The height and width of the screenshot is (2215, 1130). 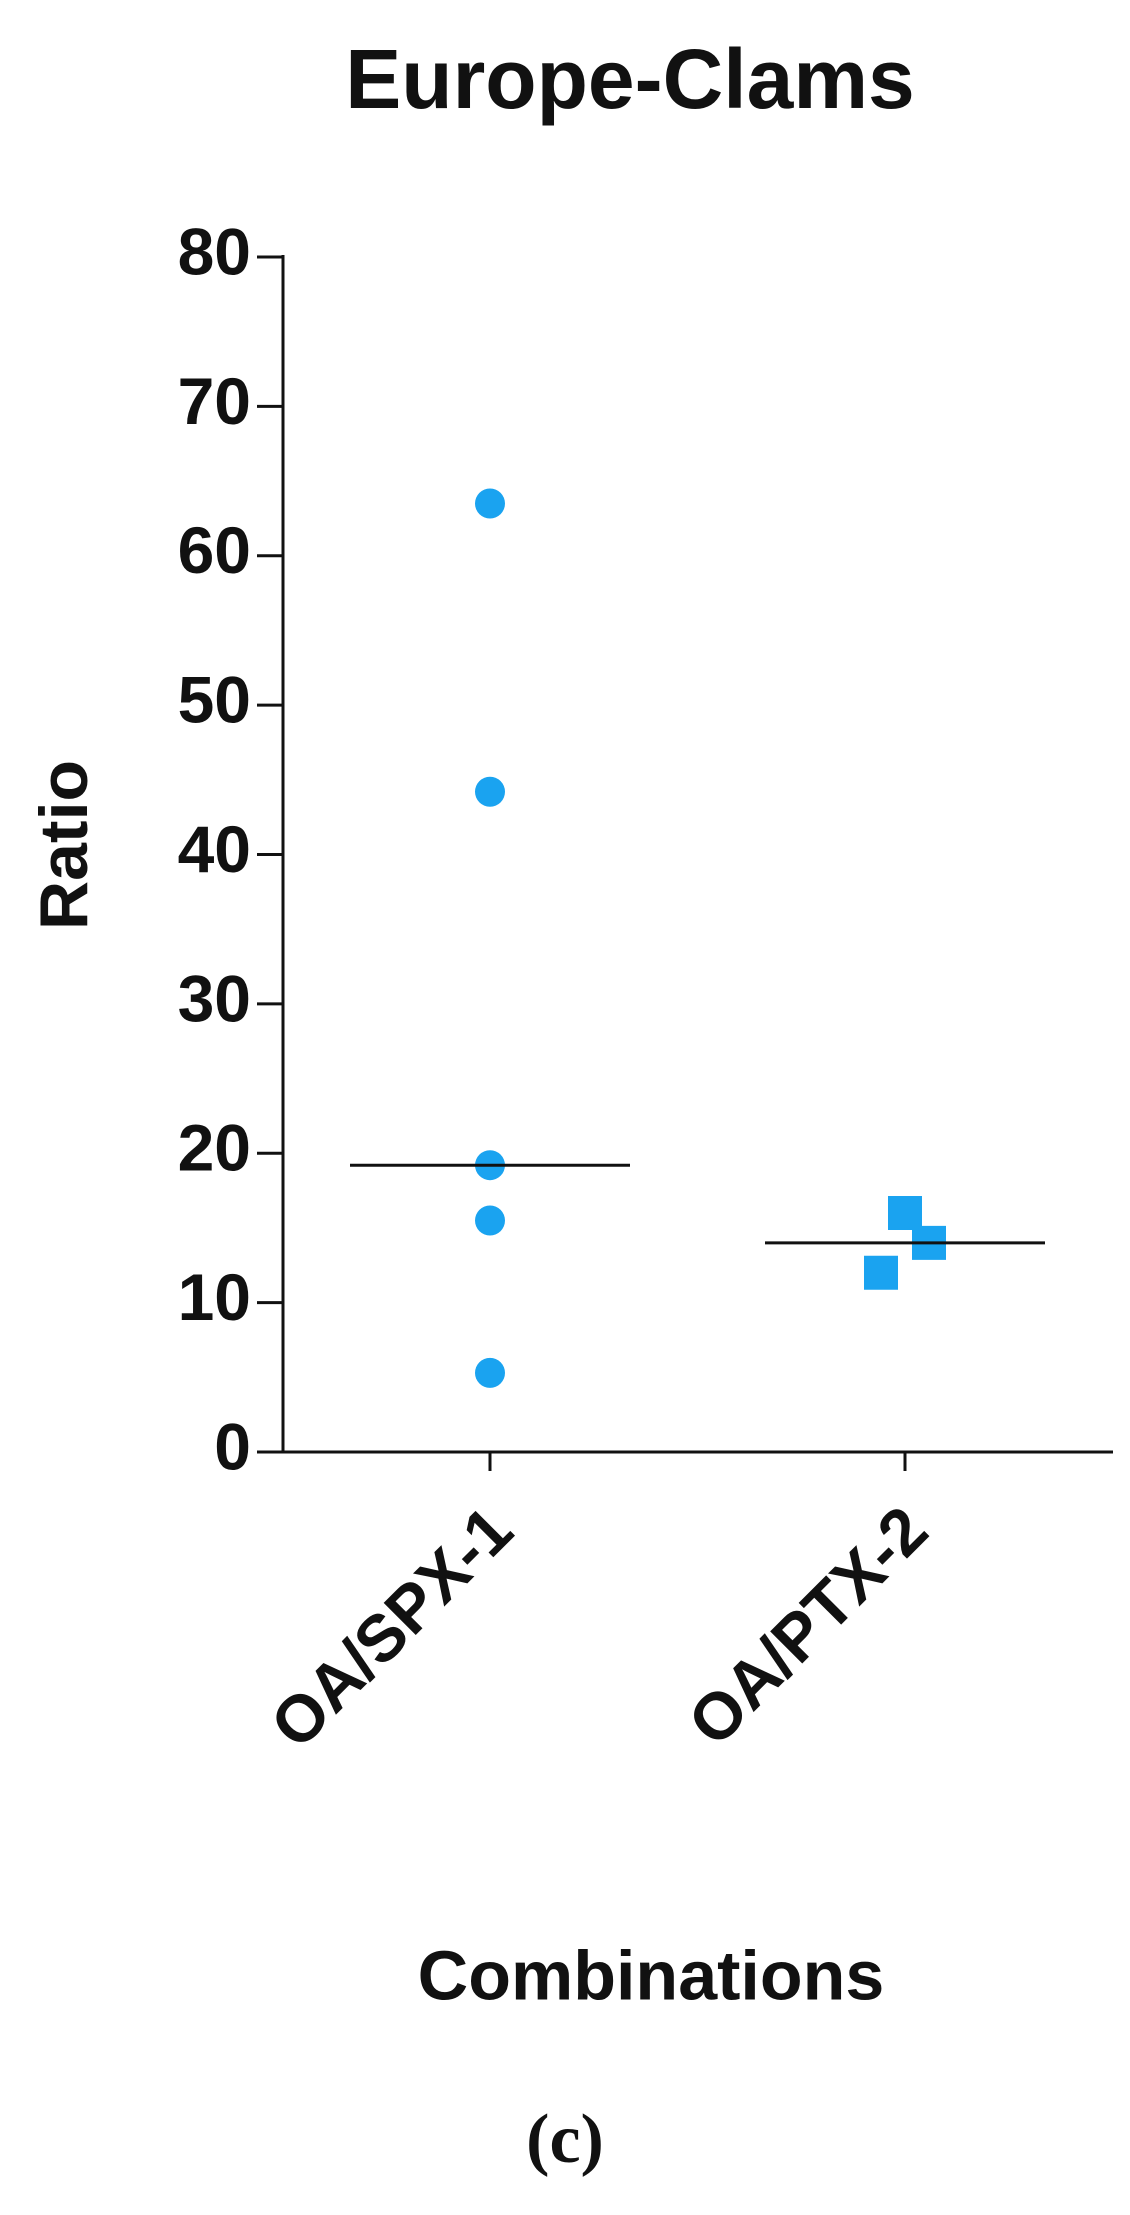 What do you see at coordinates (232, 1446) in the screenshot?
I see `y-tick-label: 0` at bounding box center [232, 1446].